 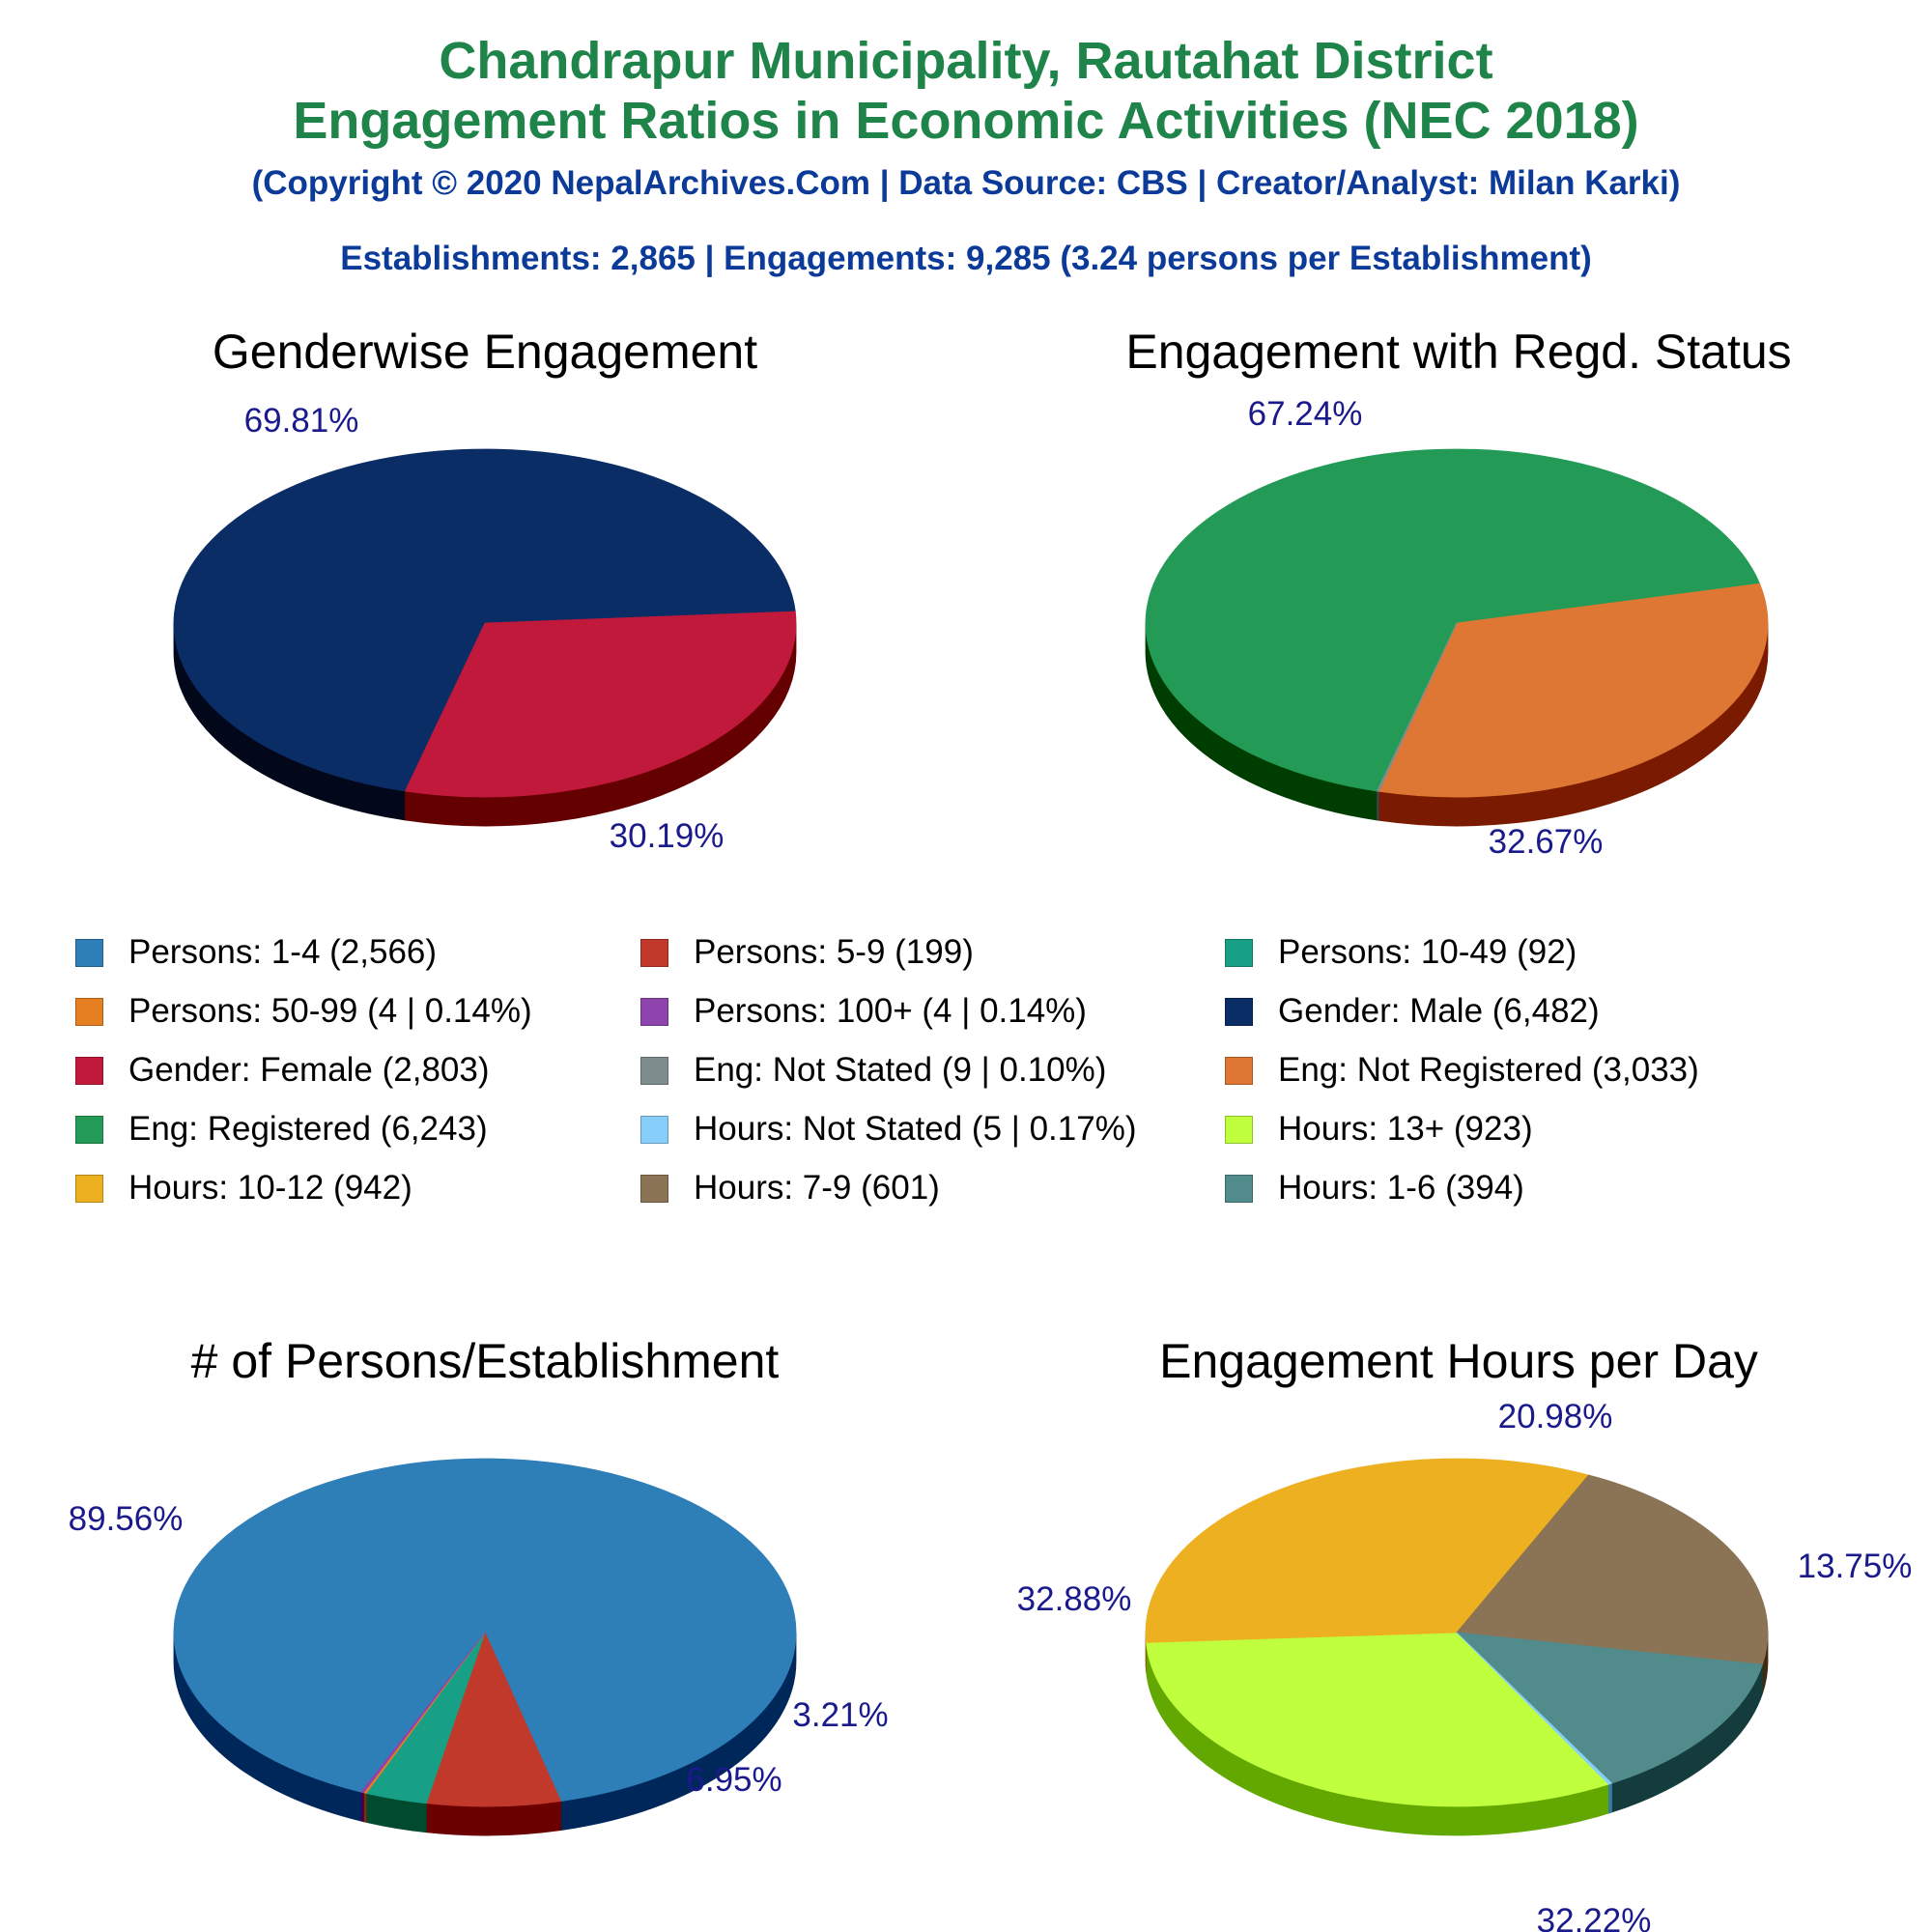 What do you see at coordinates (834, 952) in the screenshot?
I see `legend-label: Persons: 5-9 (199)` at bounding box center [834, 952].